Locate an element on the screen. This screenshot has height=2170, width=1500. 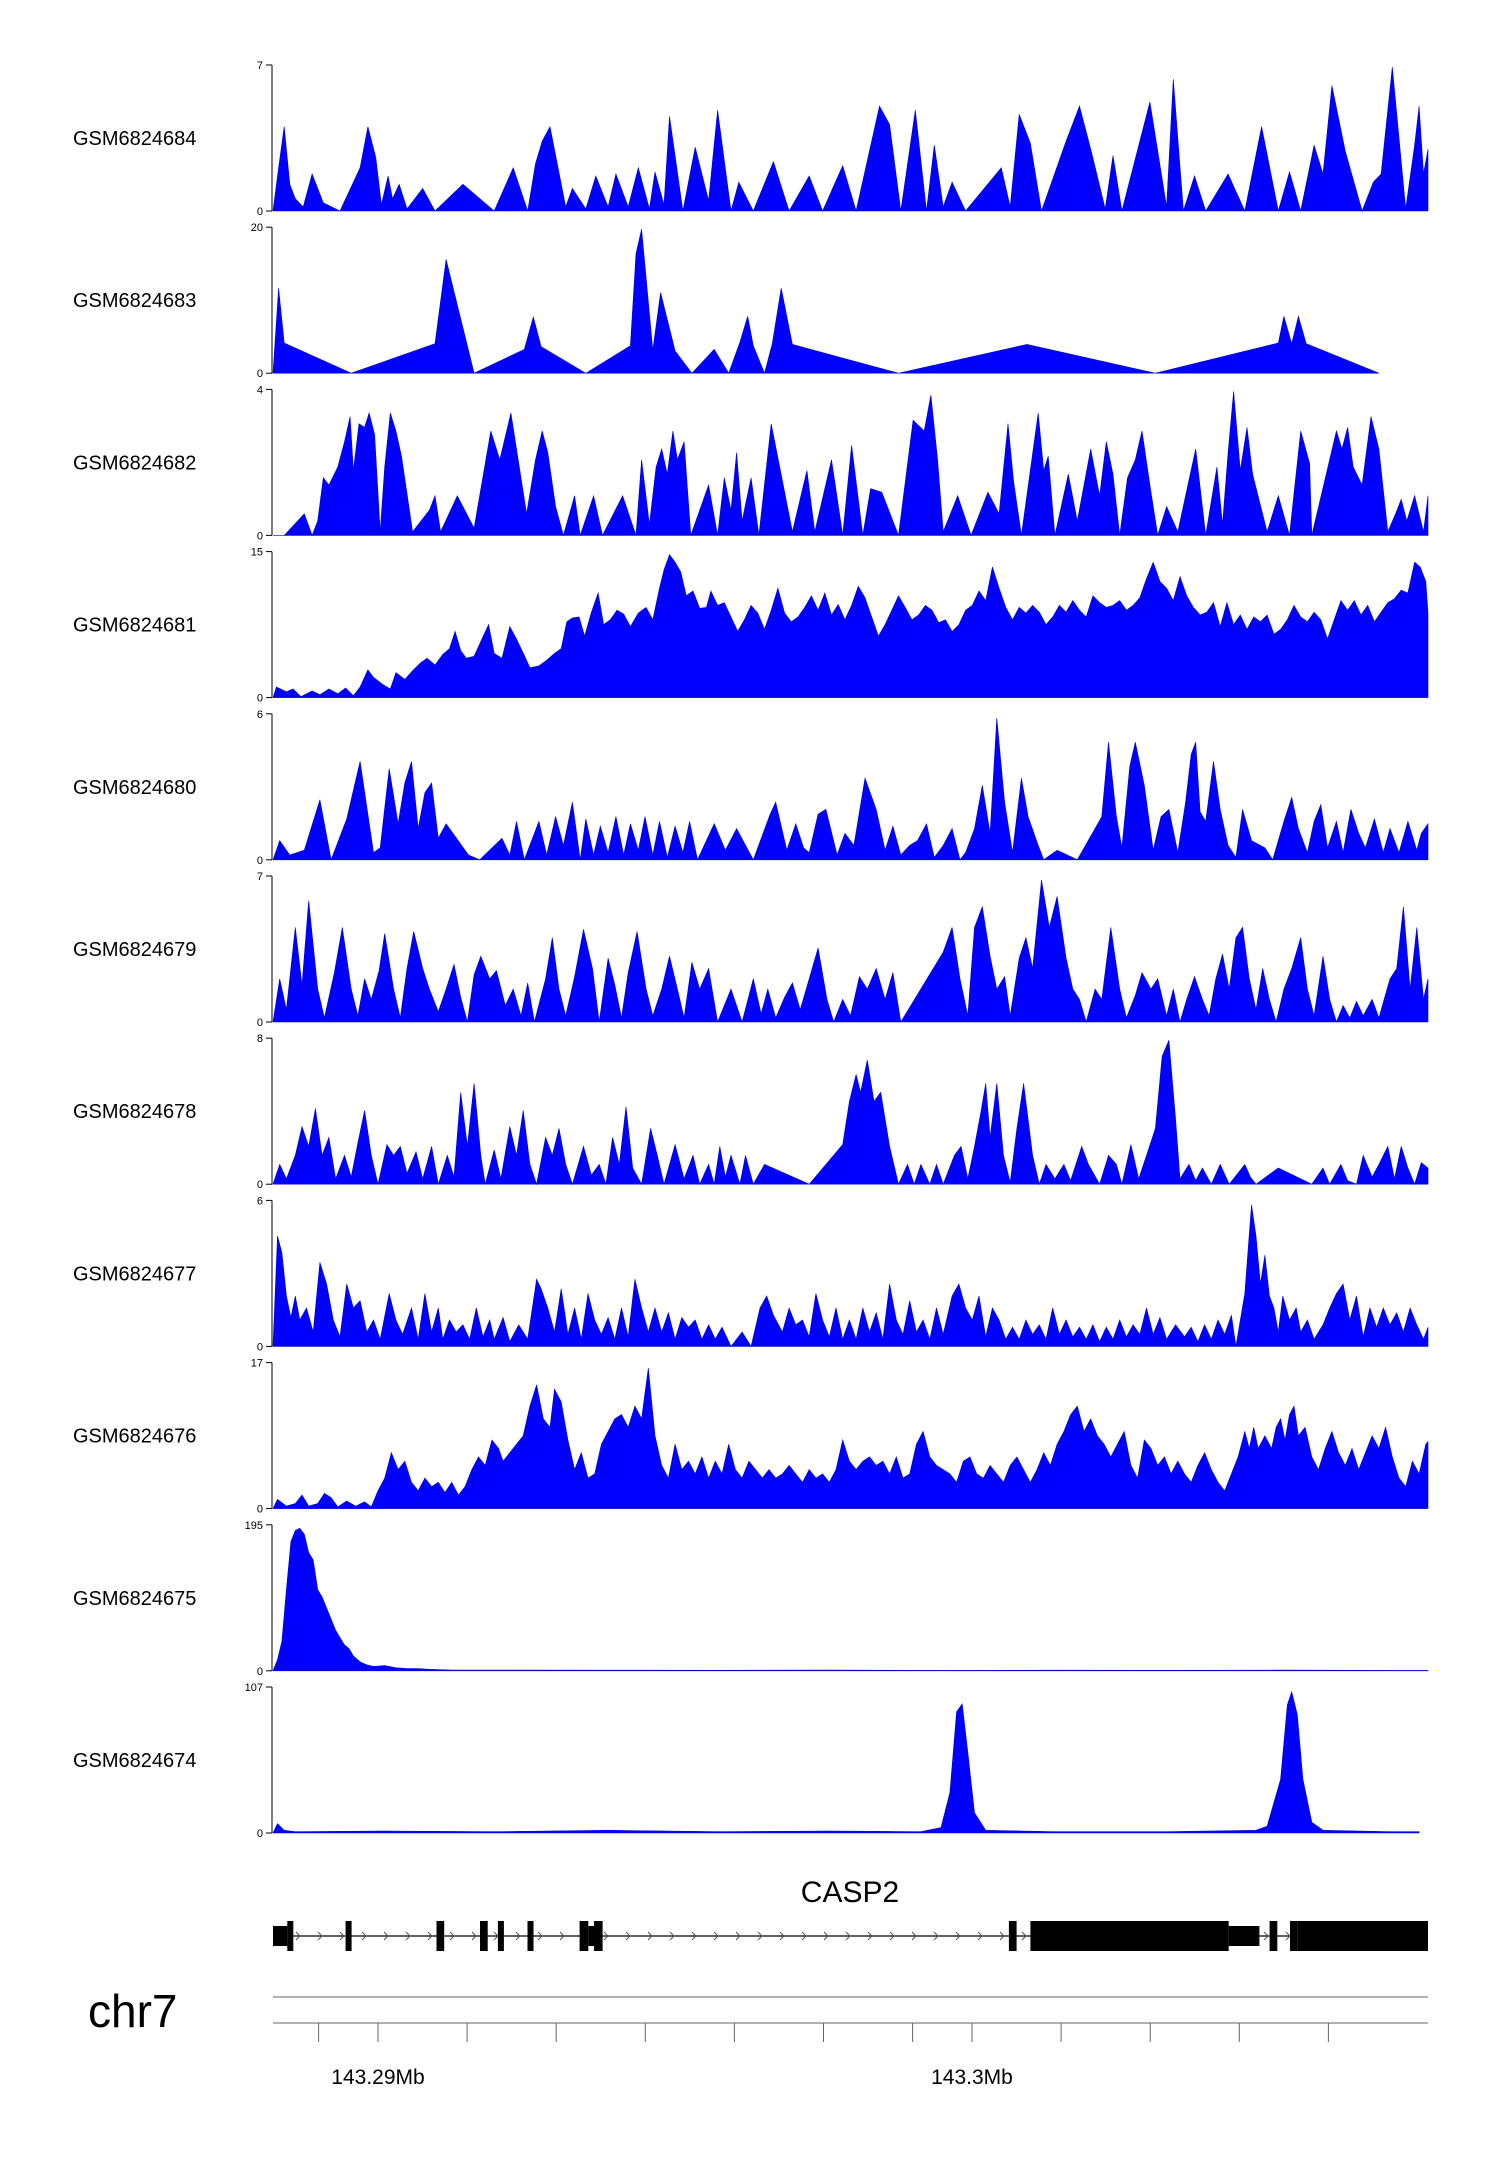
track-GSM6824675: GSM6824675 195 0 is located at coordinates (751, 1599).